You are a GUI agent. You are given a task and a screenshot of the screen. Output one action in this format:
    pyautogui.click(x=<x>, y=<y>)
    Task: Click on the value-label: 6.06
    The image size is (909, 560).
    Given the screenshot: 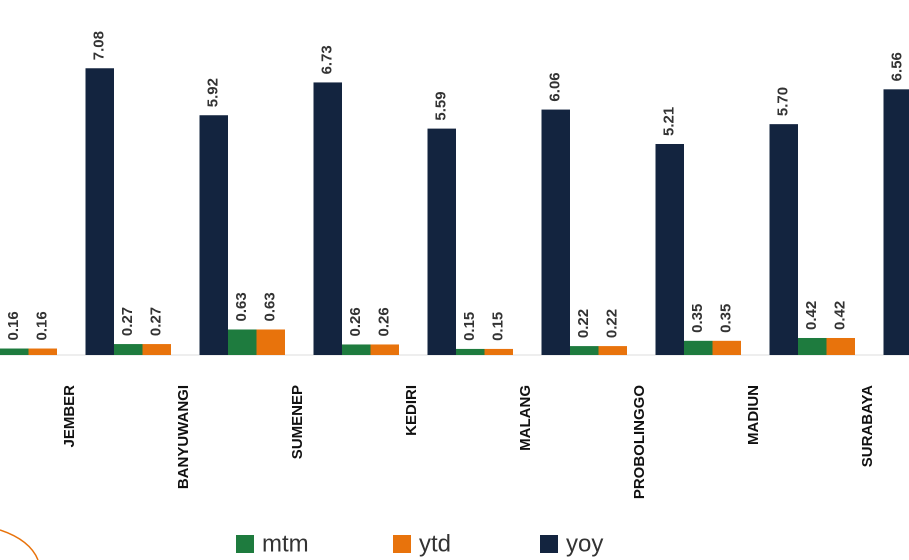 What is the action you would take?
    pyautogui.click(x=555, y=86)
    